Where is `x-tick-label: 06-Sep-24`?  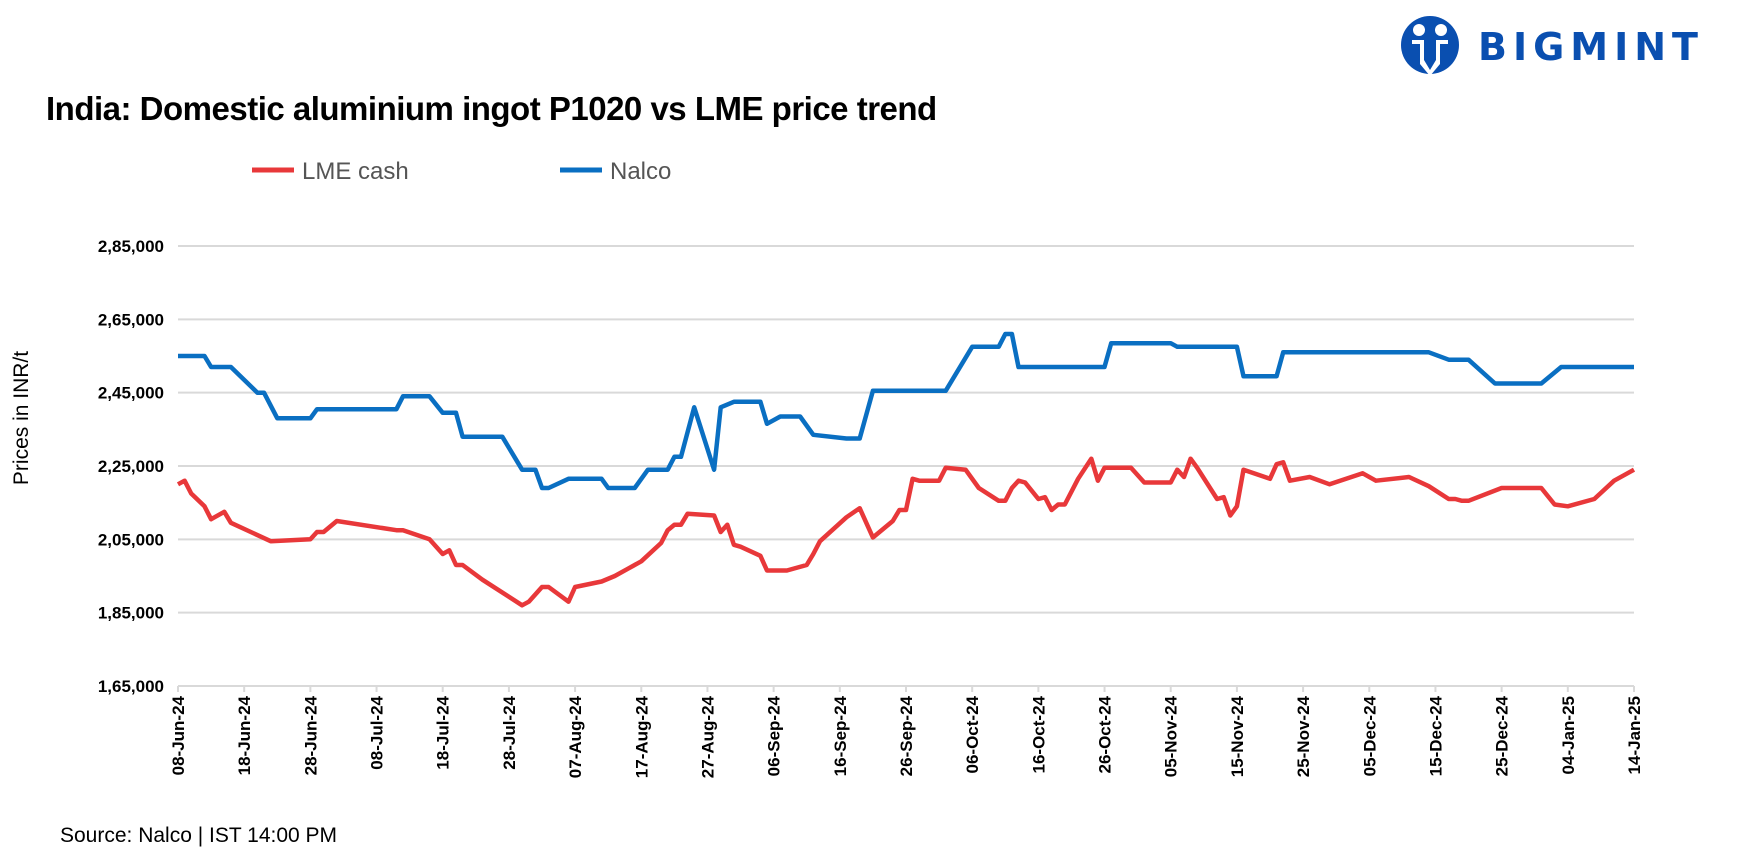
x-tick-label: 06-Sep-24 is located at coordinates (774, 735).